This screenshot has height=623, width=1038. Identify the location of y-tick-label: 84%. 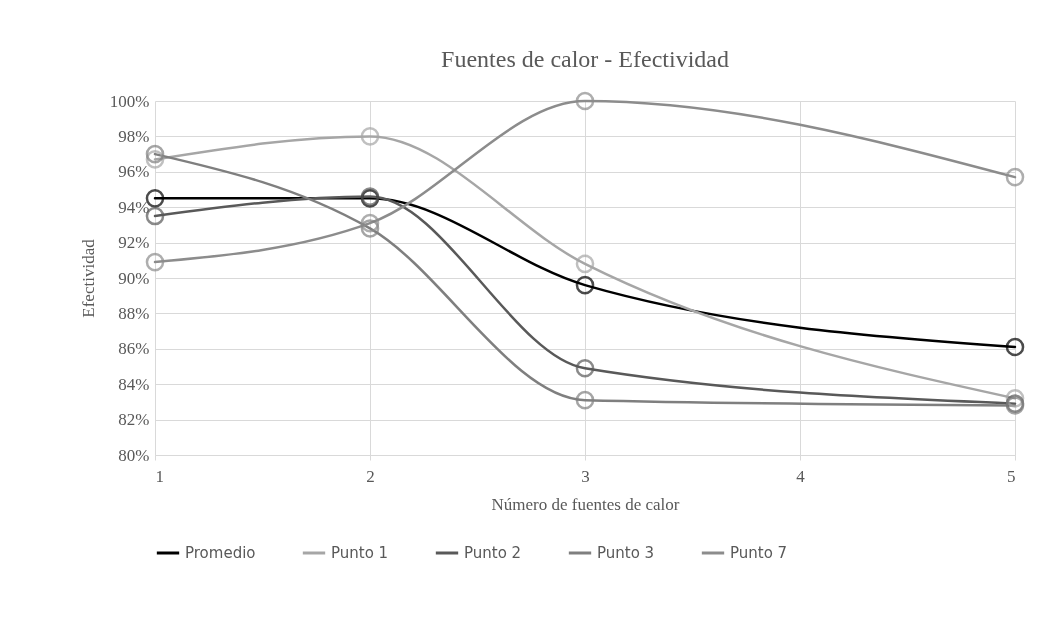
(134, 384).